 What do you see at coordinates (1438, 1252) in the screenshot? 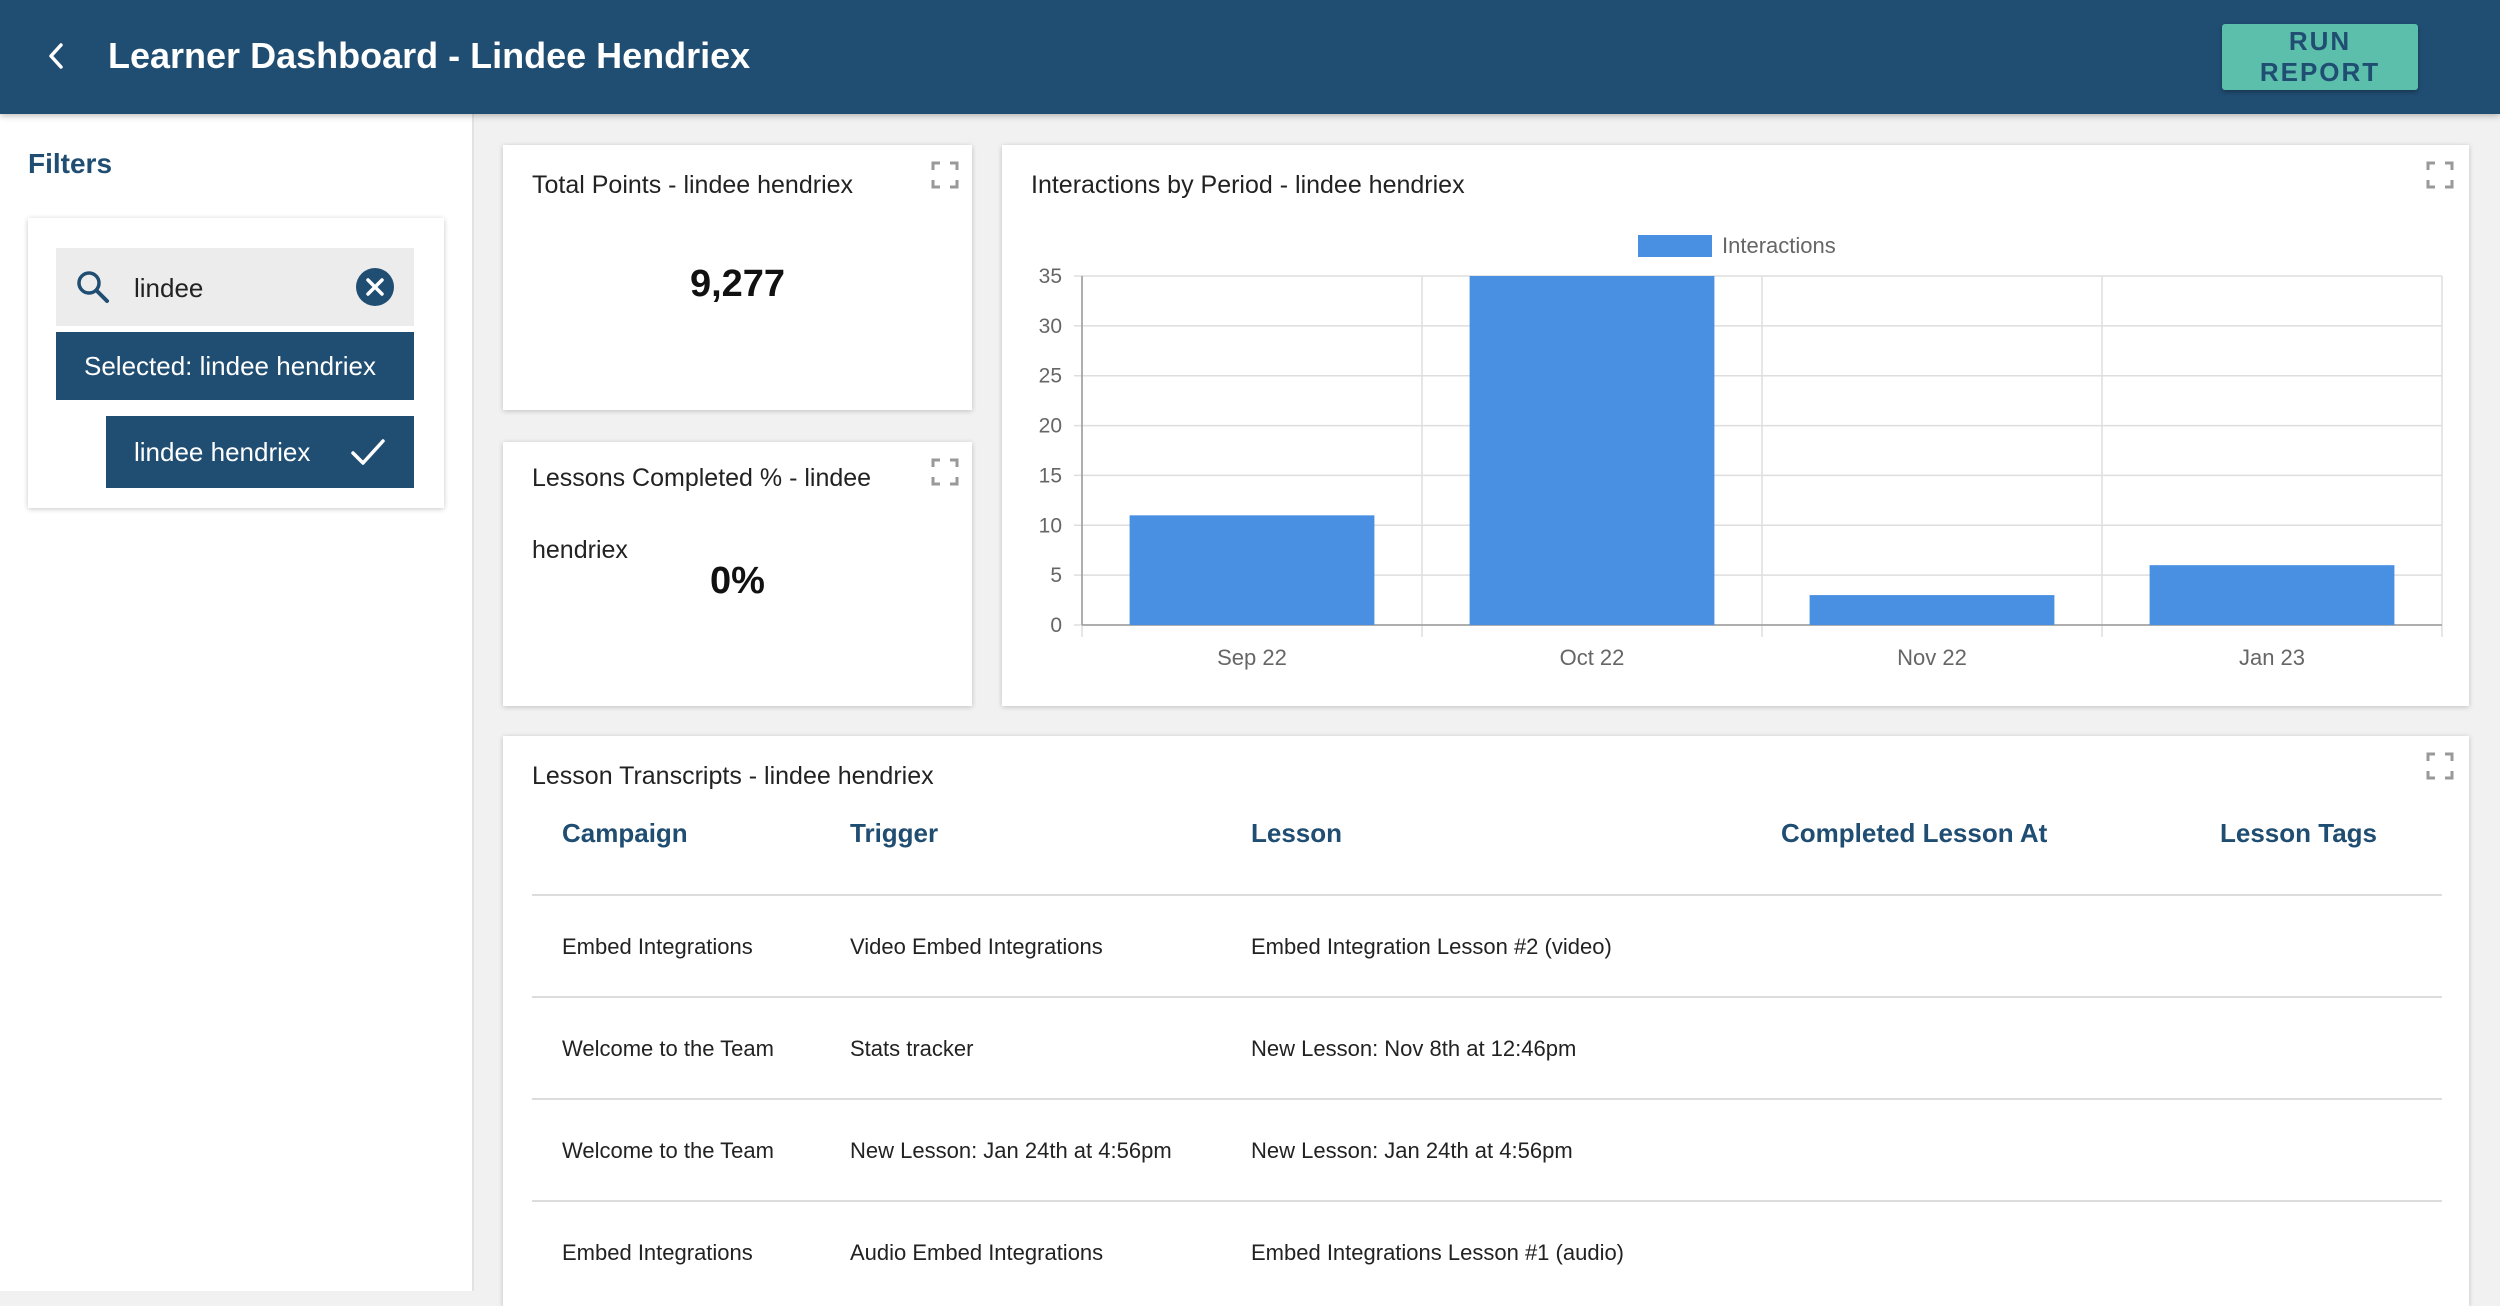
I see `cell-lesson: Embed Integrations Lesson #1 (audio)` at bounding box center [1438, 1252].